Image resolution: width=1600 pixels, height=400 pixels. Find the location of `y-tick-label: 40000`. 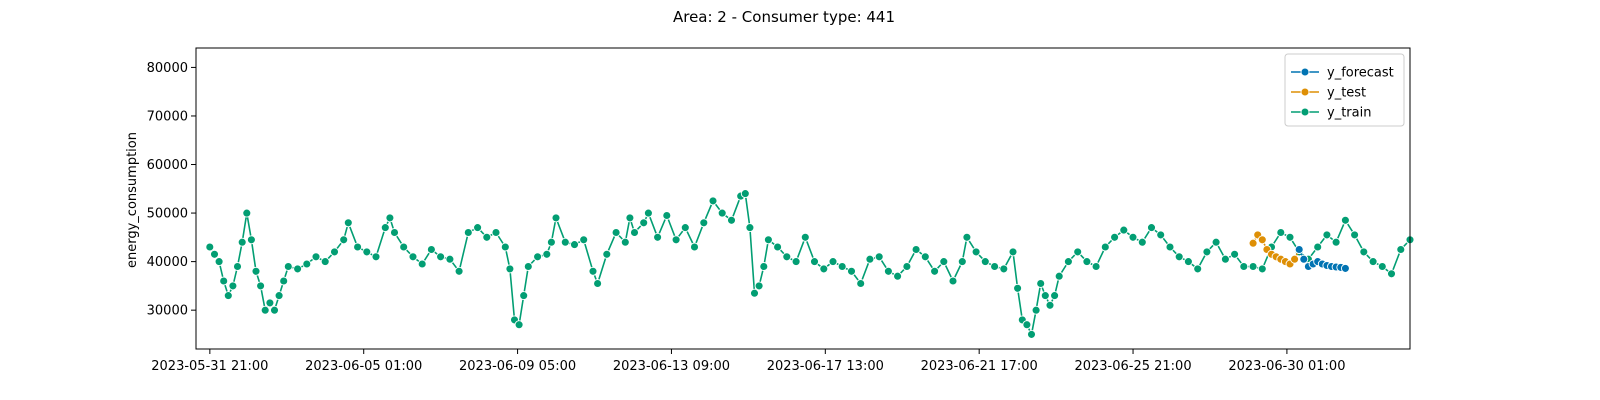

y-tick-label: 40000 is located at coordinates (167, 262).